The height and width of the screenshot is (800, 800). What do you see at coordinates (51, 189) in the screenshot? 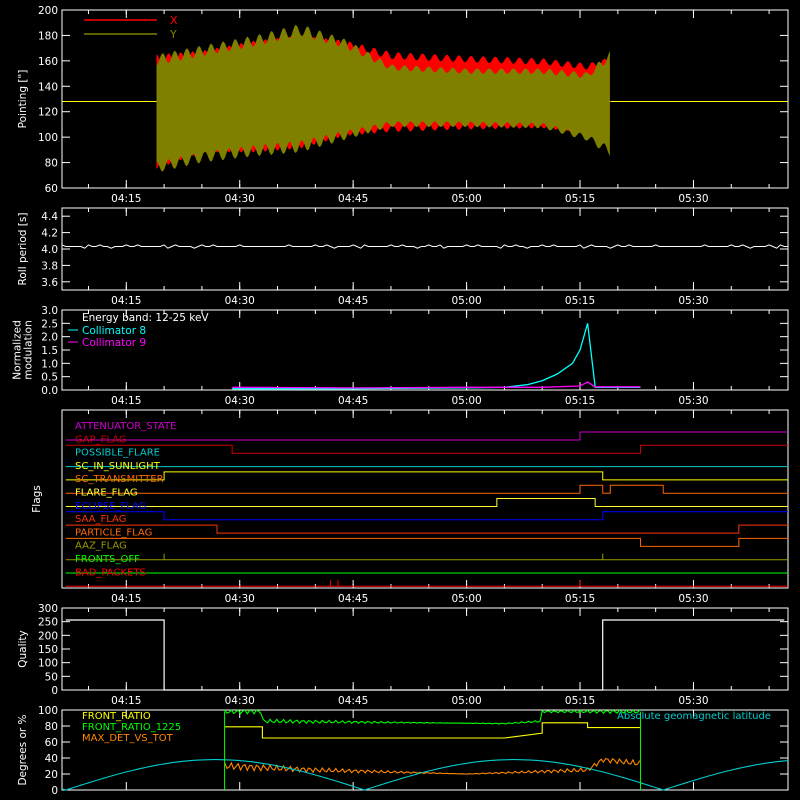
I see `pointing-ytick-label: 60` at bounding box center [51, 189].